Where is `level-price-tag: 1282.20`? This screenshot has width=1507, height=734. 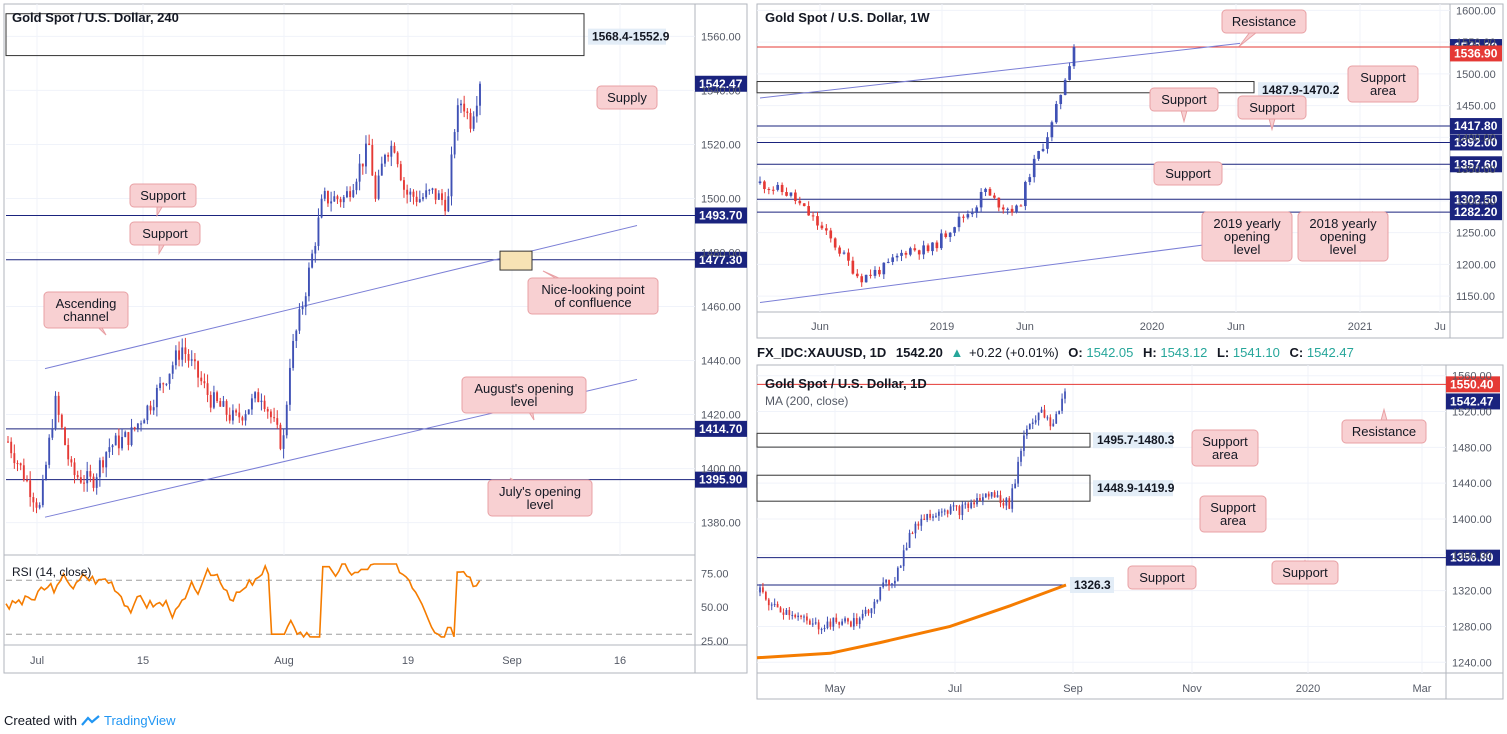 level-price-tag: 1282.20 is located at coordinates (1476, 212).